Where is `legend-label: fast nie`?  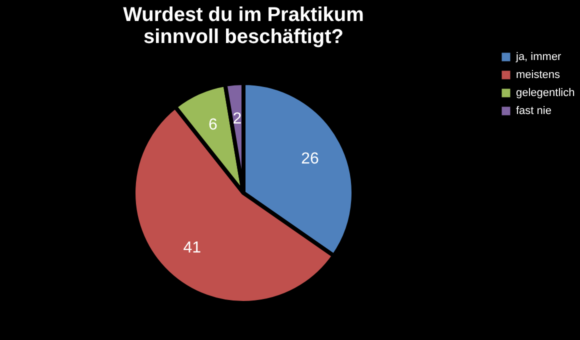
legend-label: fast nie is located at coordinates (534, 111).